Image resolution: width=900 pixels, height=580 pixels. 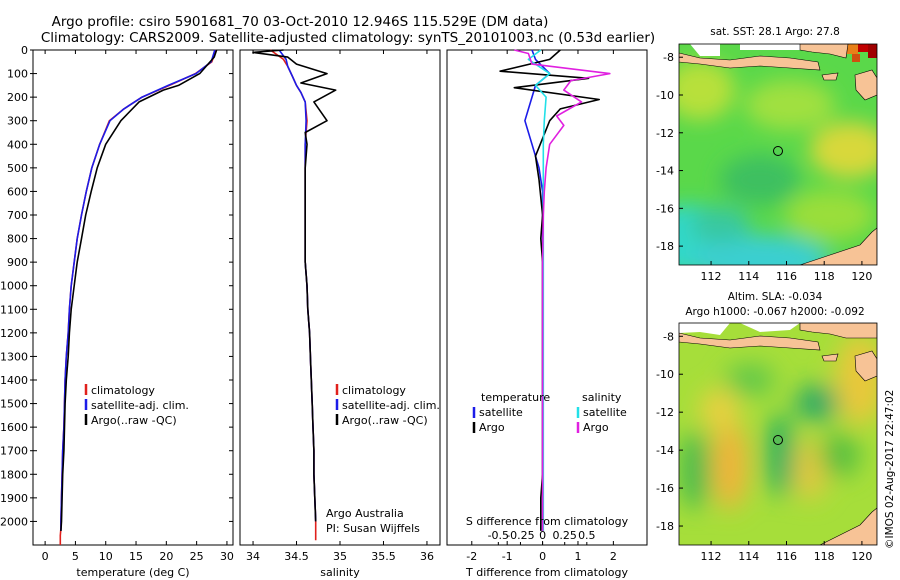 What do you see at coordinates (17, 215) in the screenshot?
I see `y-tick-label: 700` at bounding box center [17, 215].